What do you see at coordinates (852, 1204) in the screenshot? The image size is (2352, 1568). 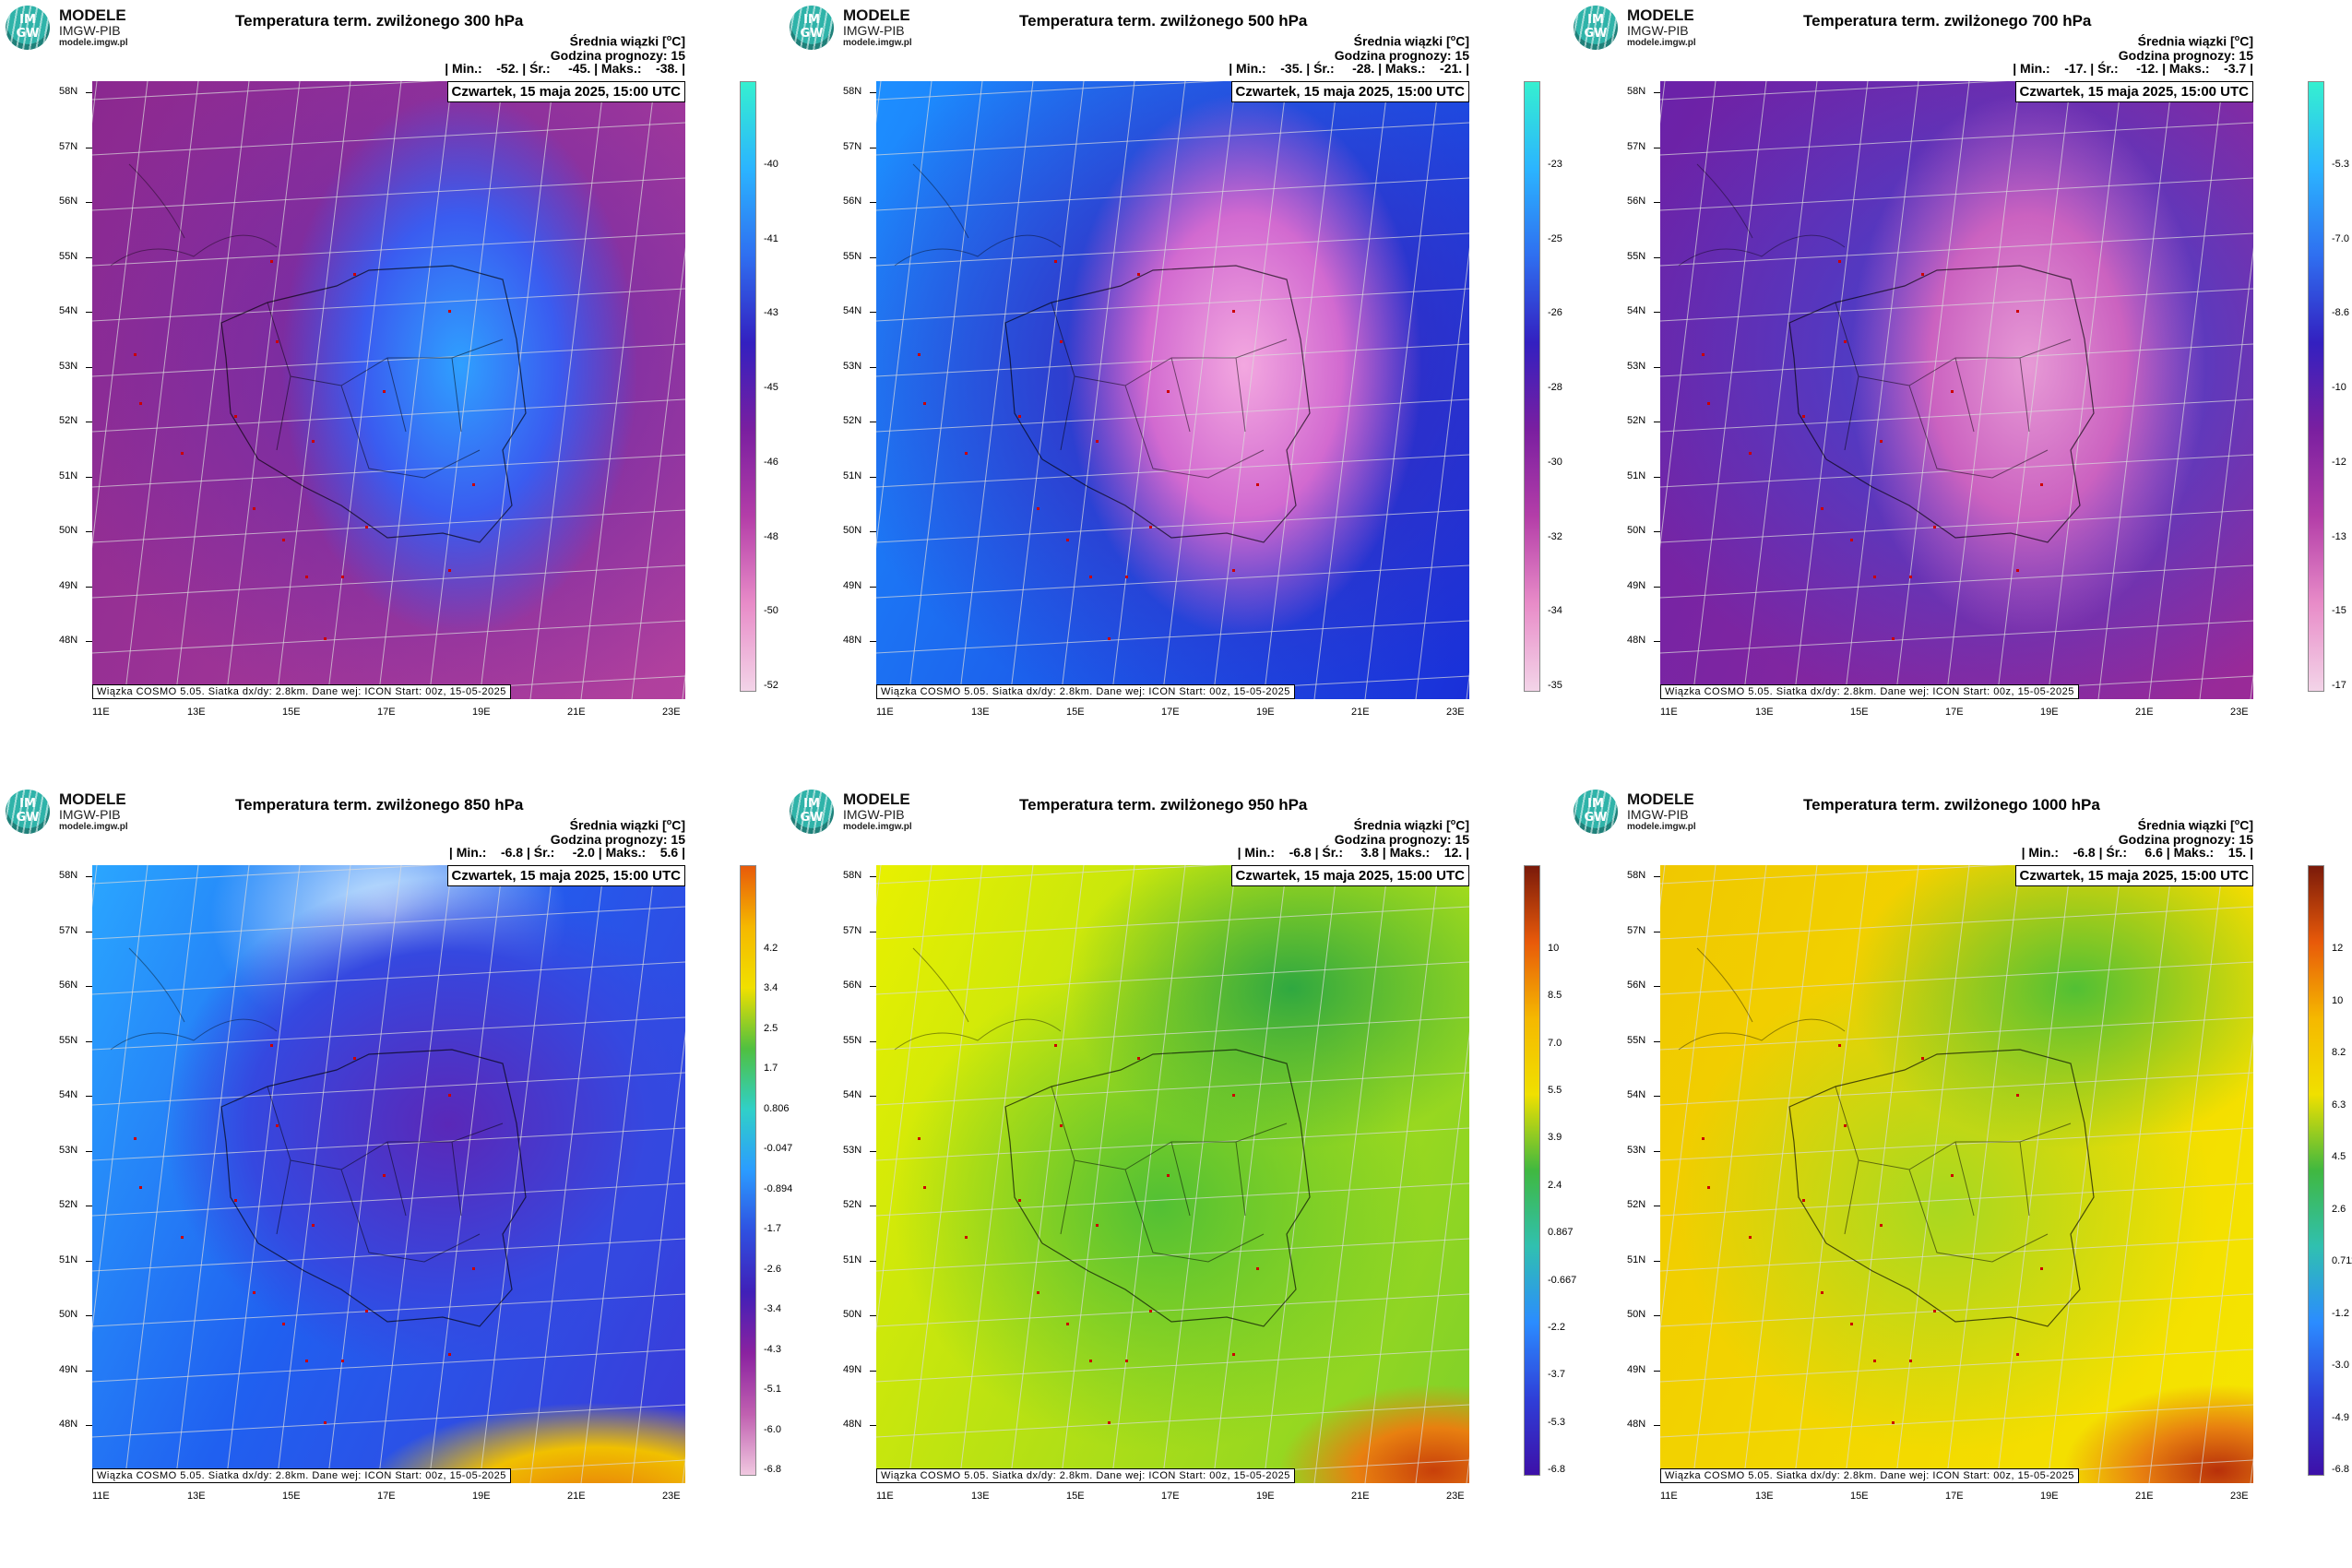 I see `latitude-label: 52N` at bounding box center [852, 1204].